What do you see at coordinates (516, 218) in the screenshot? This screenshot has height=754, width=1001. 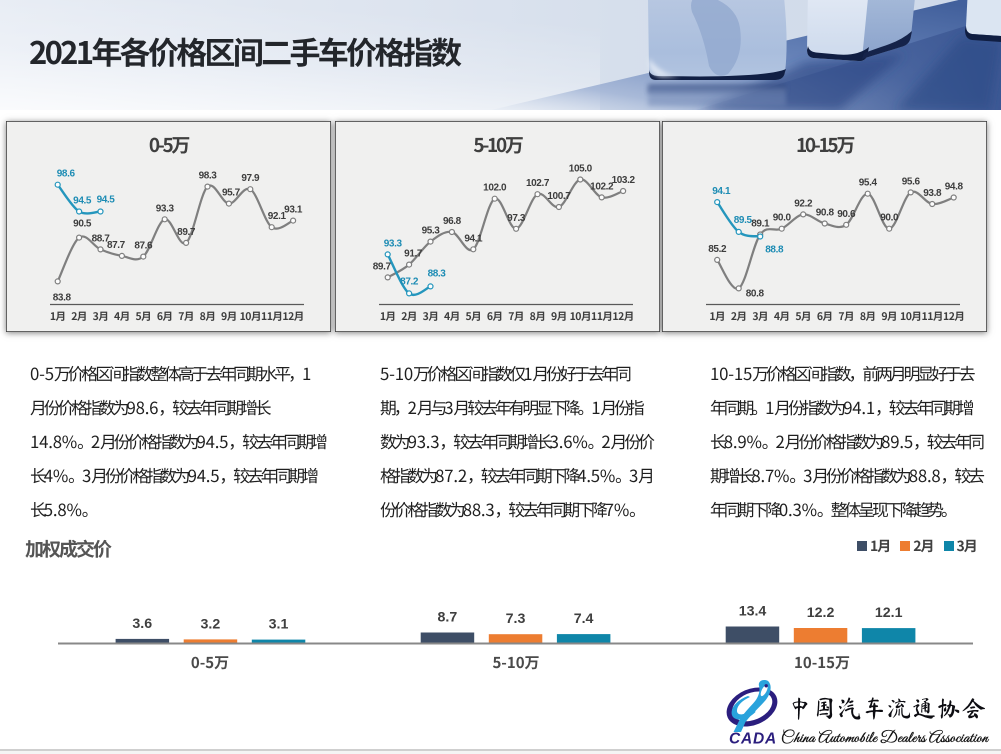 I see `svg-text: 97.3` at bounding box center [516, 218].